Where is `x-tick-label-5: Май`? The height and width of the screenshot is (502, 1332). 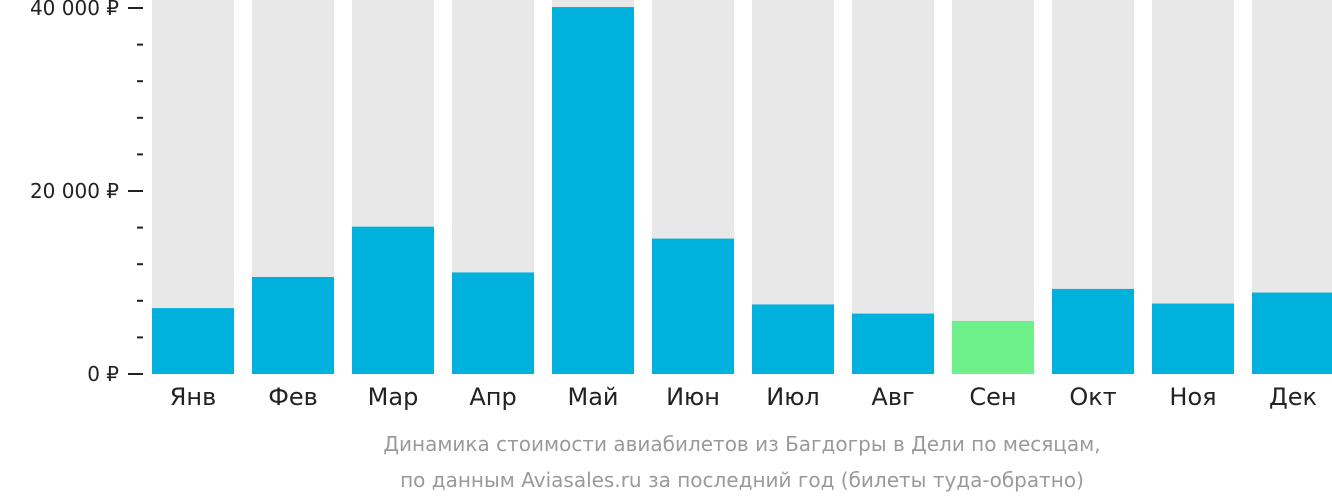 x-tick-label-5: Май is located at coordinates (592, 397).